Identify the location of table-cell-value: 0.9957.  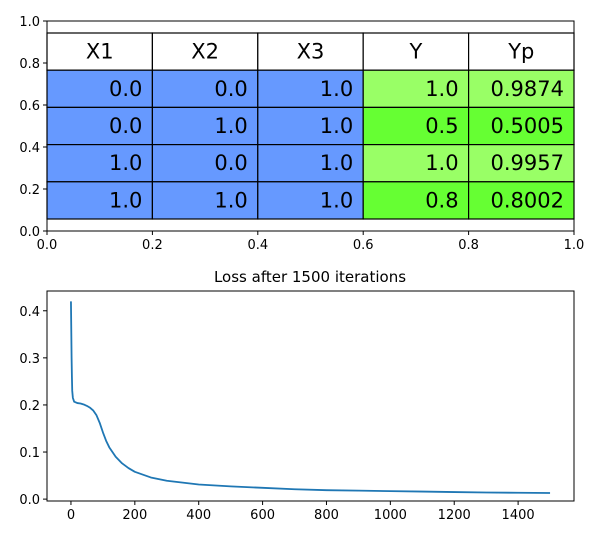
(527, 163).